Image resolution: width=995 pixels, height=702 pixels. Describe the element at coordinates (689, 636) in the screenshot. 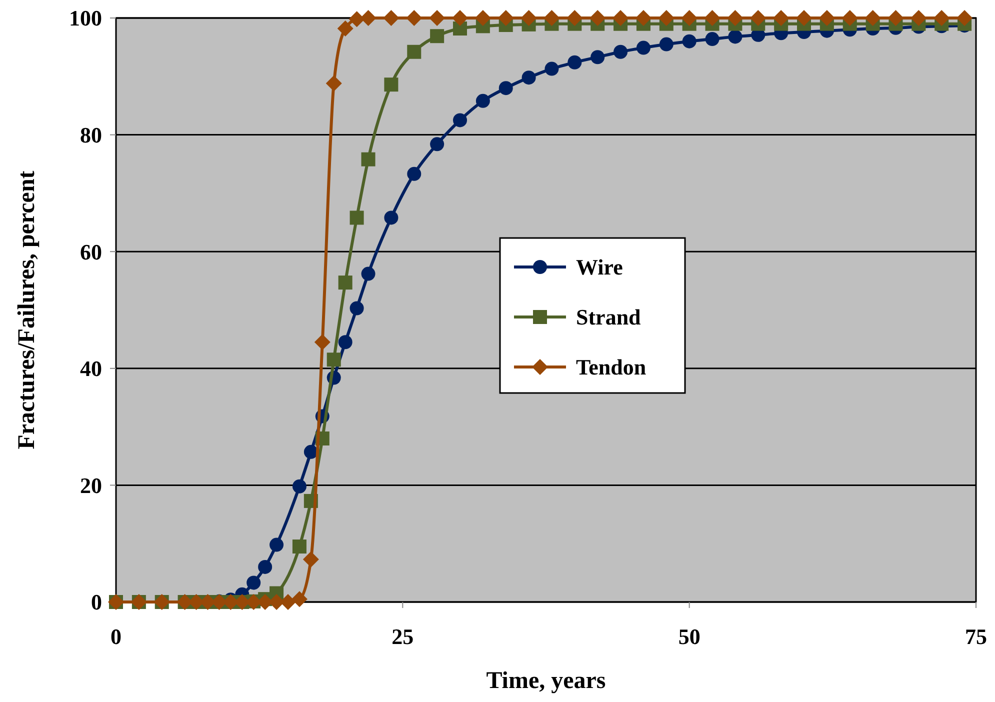

I see `x-tick-label: 50` at that location.